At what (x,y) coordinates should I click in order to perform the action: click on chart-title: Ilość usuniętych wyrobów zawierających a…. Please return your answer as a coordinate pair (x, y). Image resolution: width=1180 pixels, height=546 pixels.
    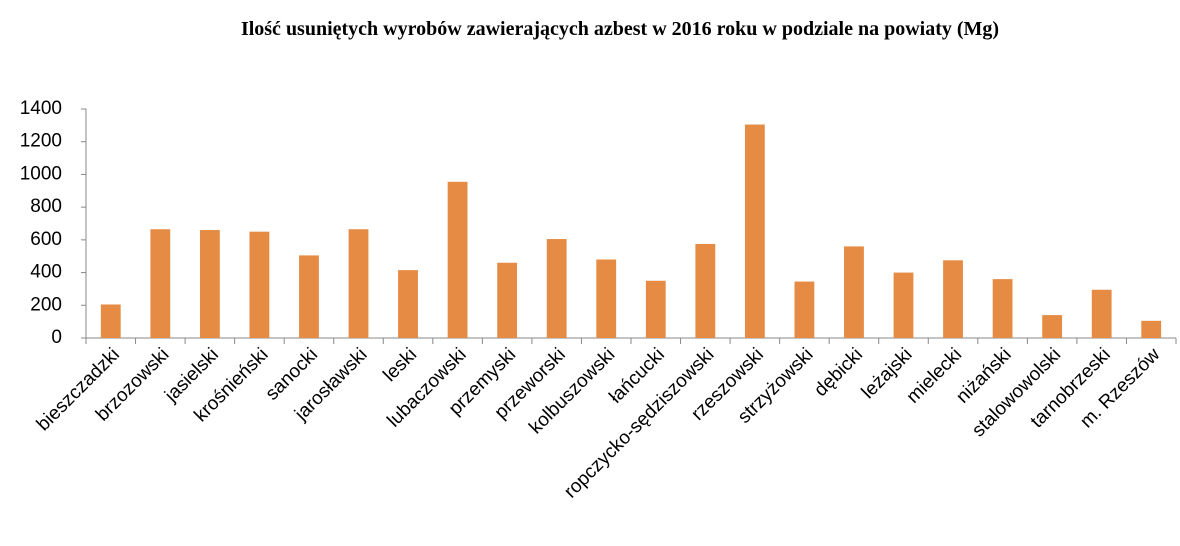
    Looking at the image, I should click on (620, 29).